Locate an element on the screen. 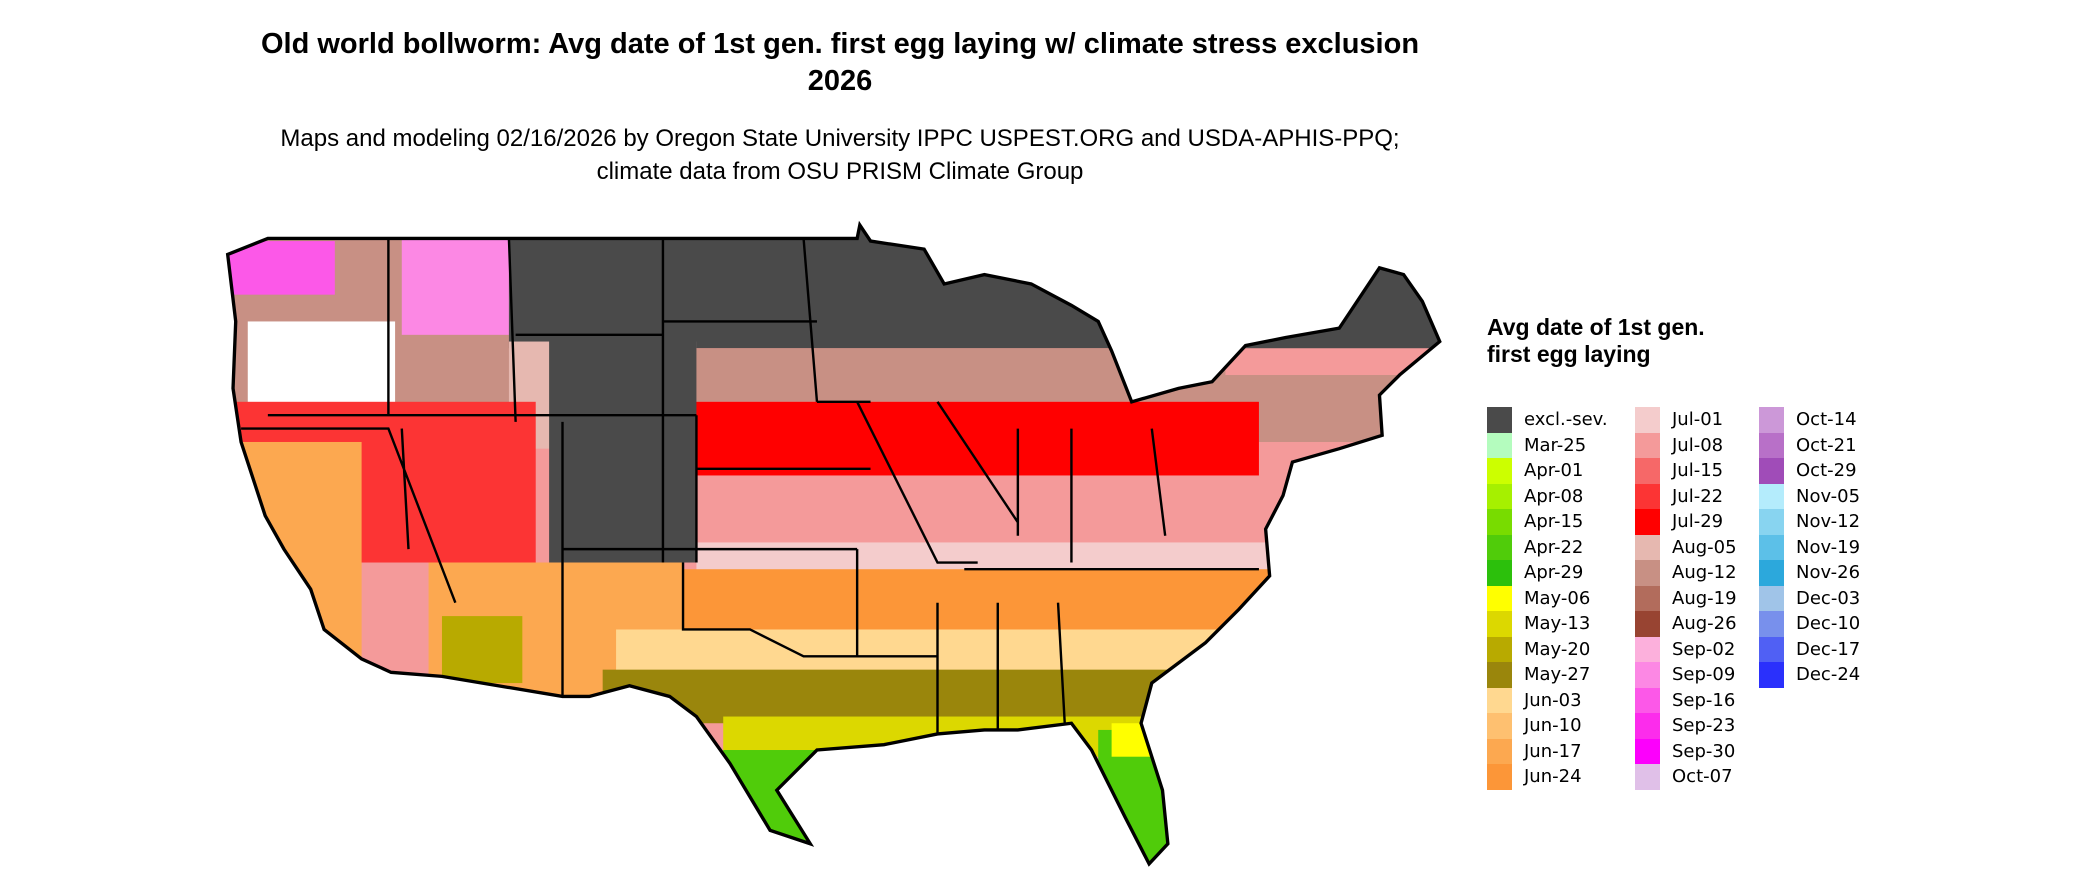 The width and height of the screenshot is (2100, 892). legend-item: Oct-07 is located at coordinates (1686, 777).